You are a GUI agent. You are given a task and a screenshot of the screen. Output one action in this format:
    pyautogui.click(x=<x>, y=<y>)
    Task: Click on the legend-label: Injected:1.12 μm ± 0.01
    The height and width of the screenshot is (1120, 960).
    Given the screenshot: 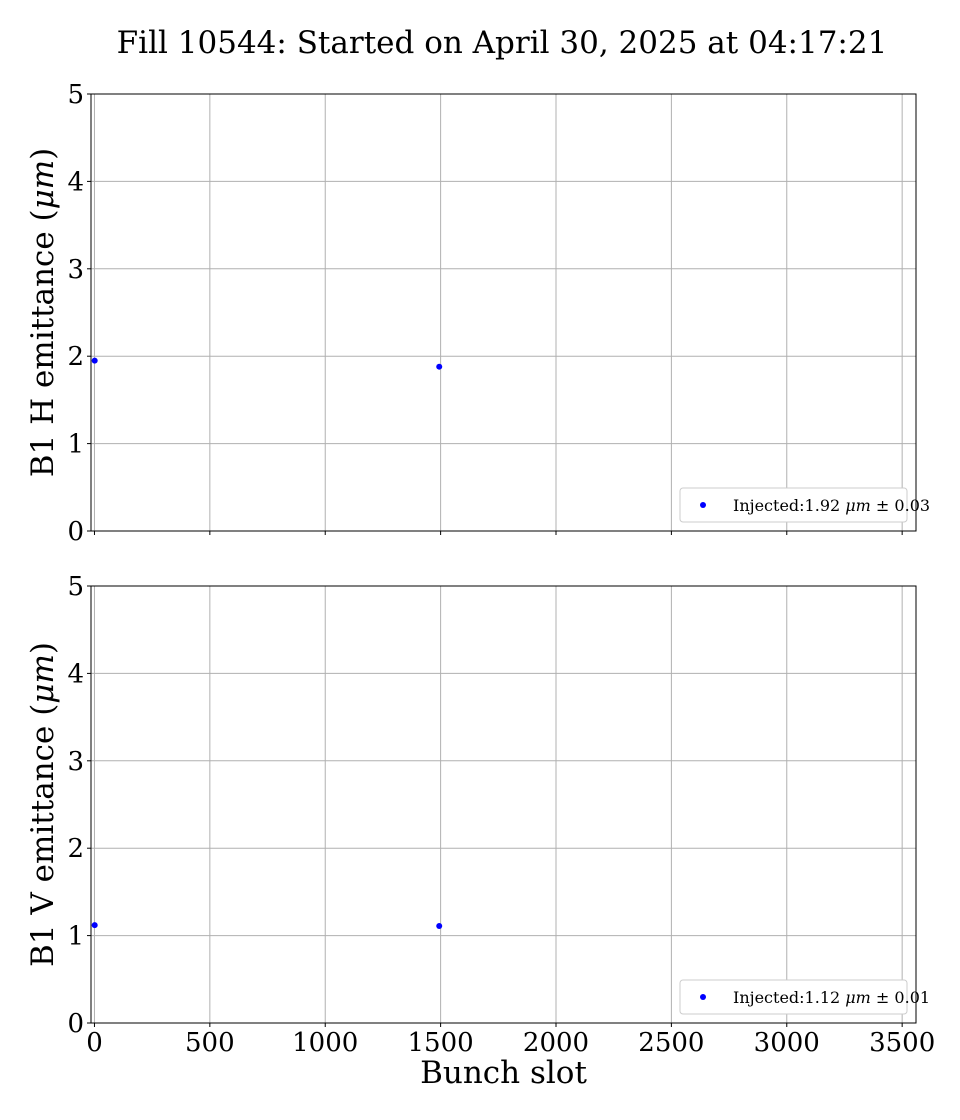 What is the action you would take?
    pyautogui.click(x=831, y=997)
    